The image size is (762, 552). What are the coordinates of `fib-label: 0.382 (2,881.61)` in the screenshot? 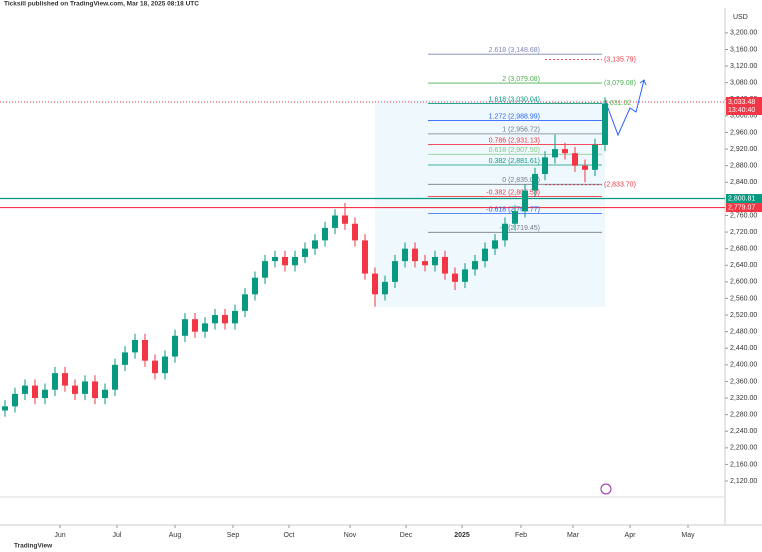 It's located at (514, 161).